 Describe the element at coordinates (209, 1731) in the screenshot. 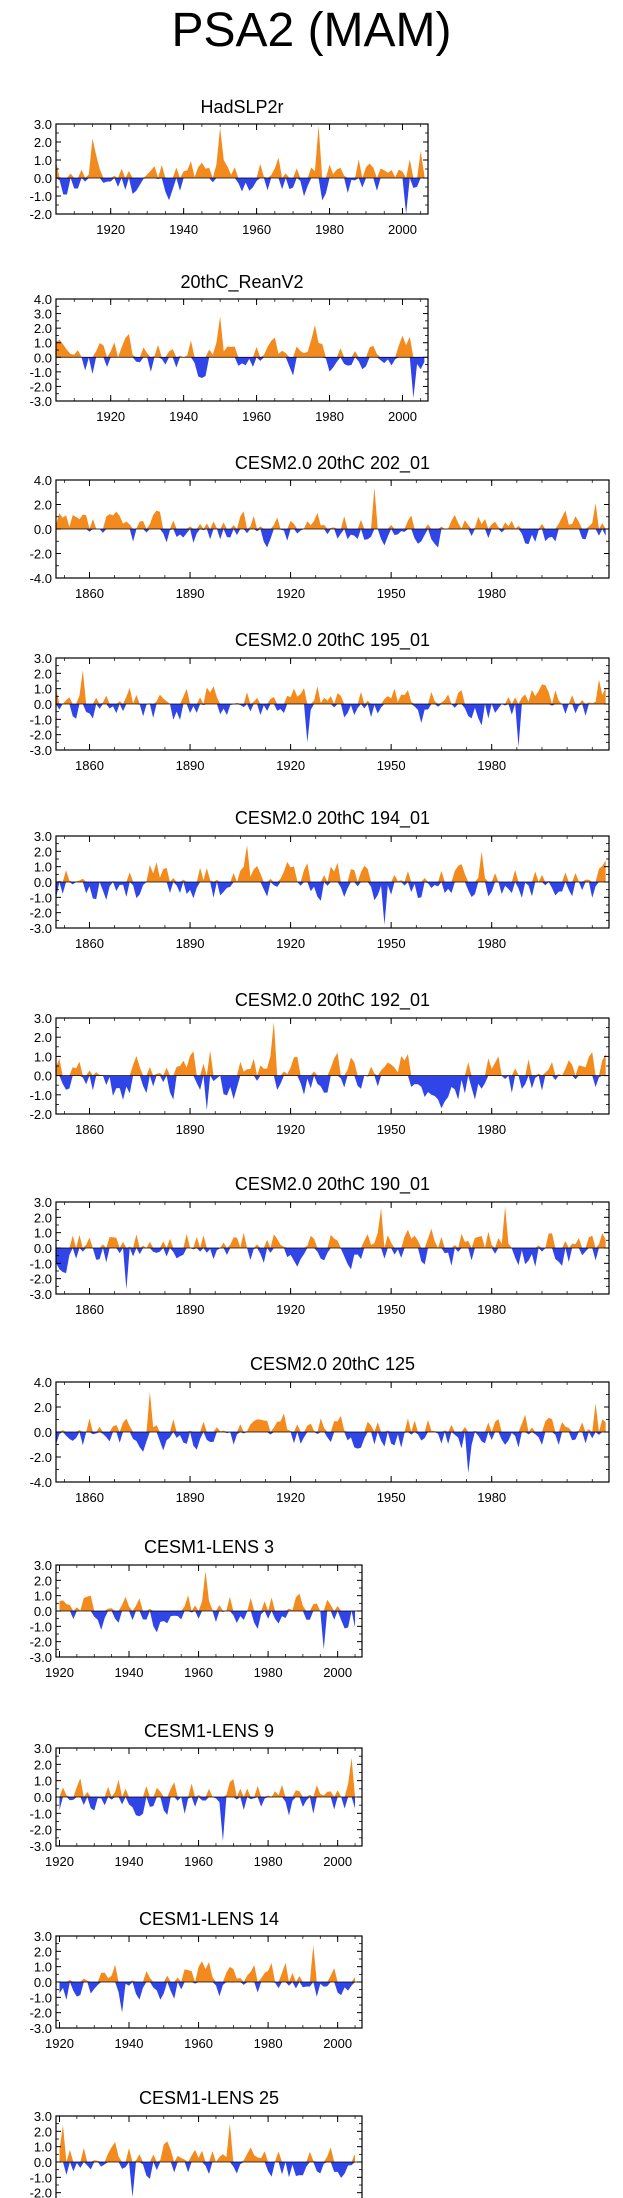

I see `panel-title: CESM1-LENS 9` at that location.